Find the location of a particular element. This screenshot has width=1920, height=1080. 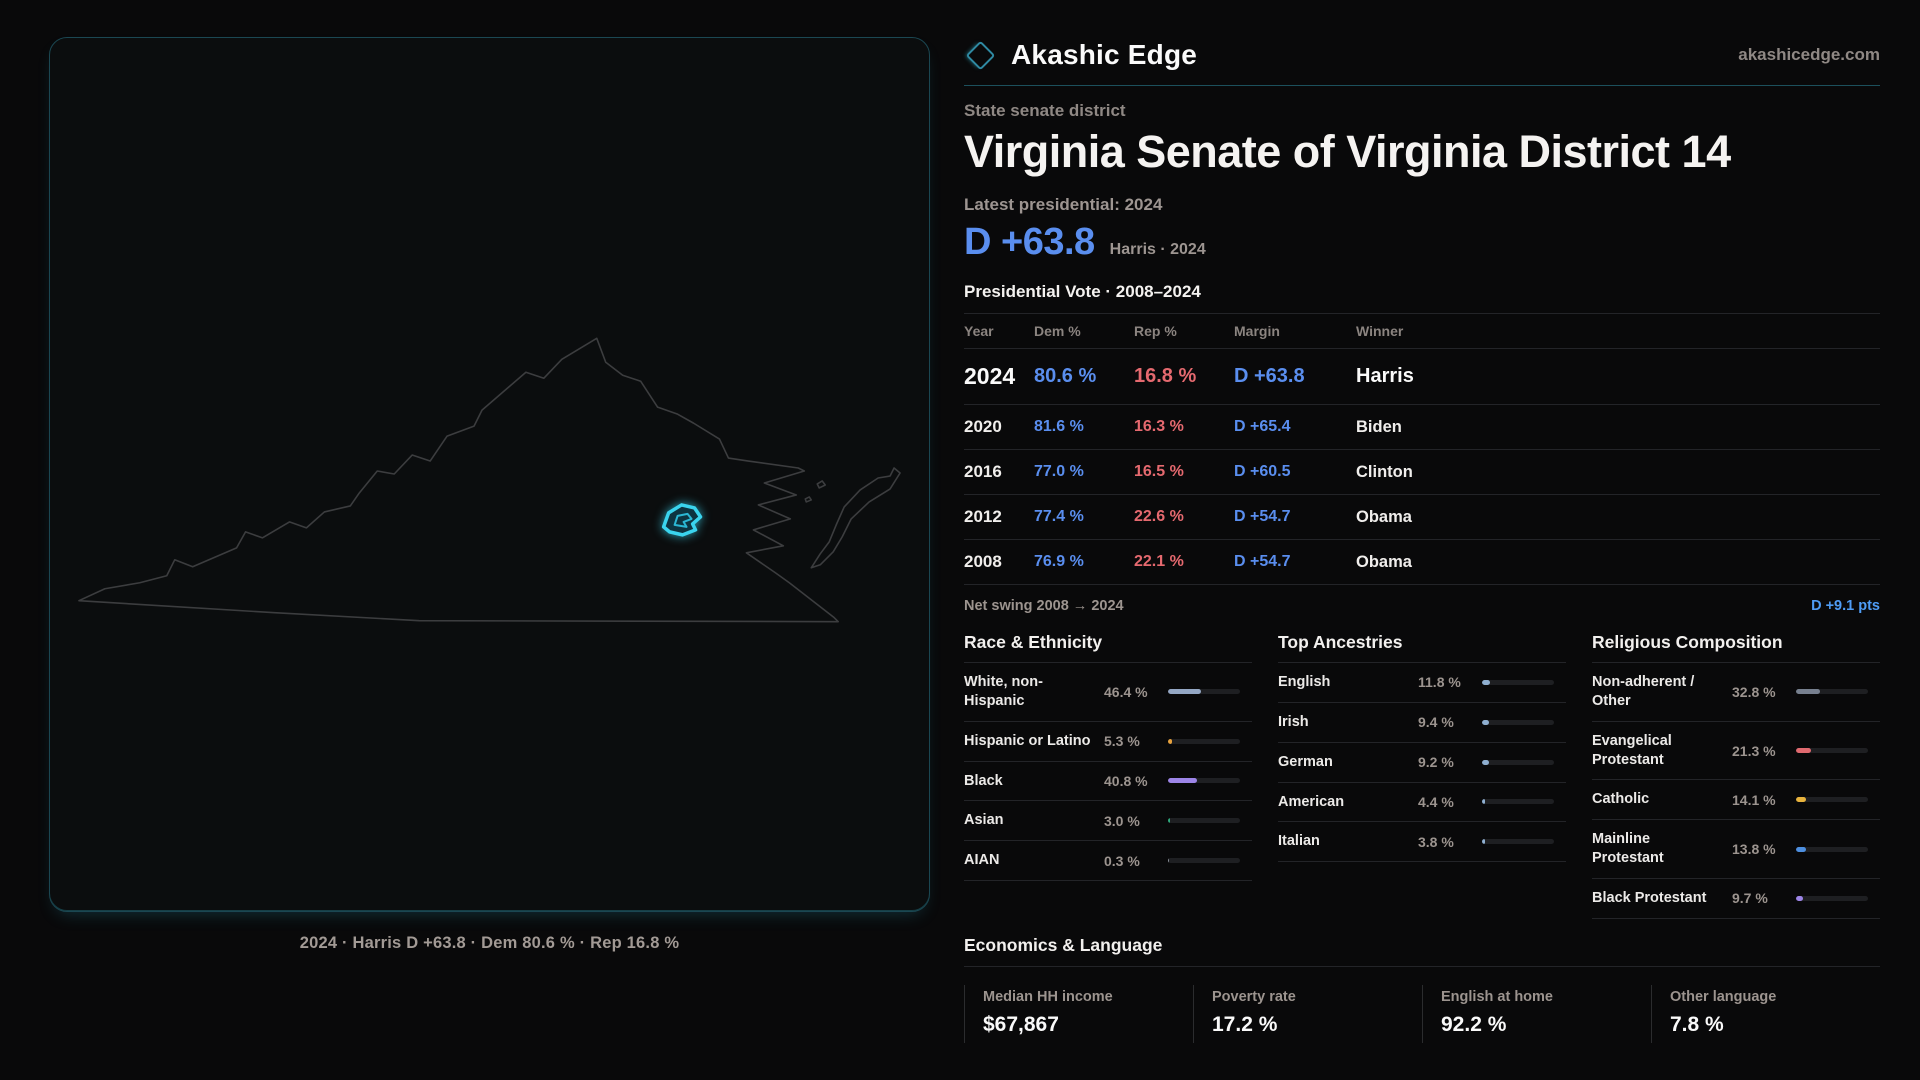

col-header-rep: Rep % is located at coordinates (1155, 331).